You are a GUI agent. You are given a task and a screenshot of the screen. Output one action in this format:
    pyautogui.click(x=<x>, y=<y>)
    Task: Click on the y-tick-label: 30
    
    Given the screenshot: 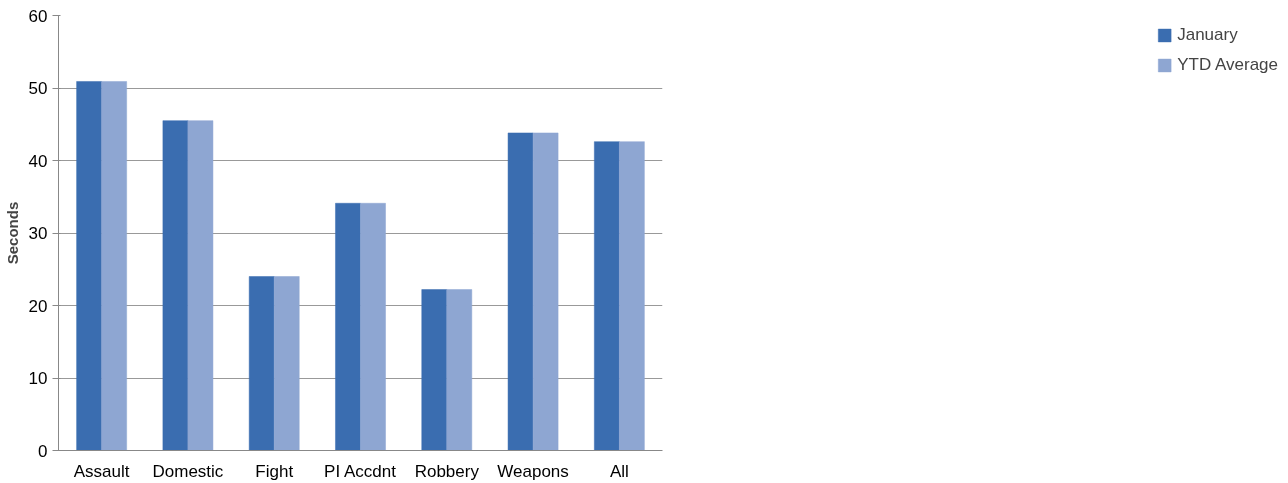 What is the action you would take?
    pyautogui.click(x=38, y=233)
    